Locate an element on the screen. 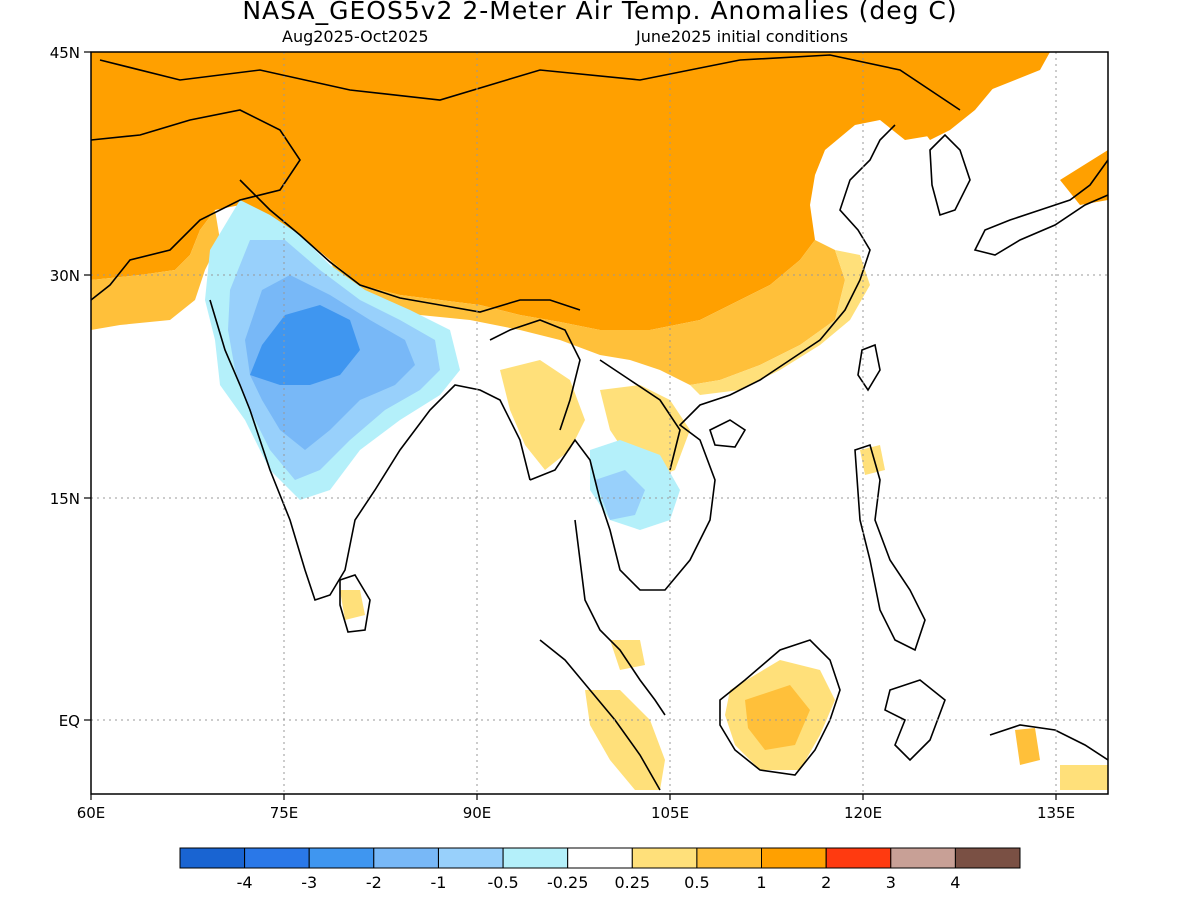 The width and height of the screenshot is (1200, 900). lon-label-120e: 120E is located at coordinates (863, 813).